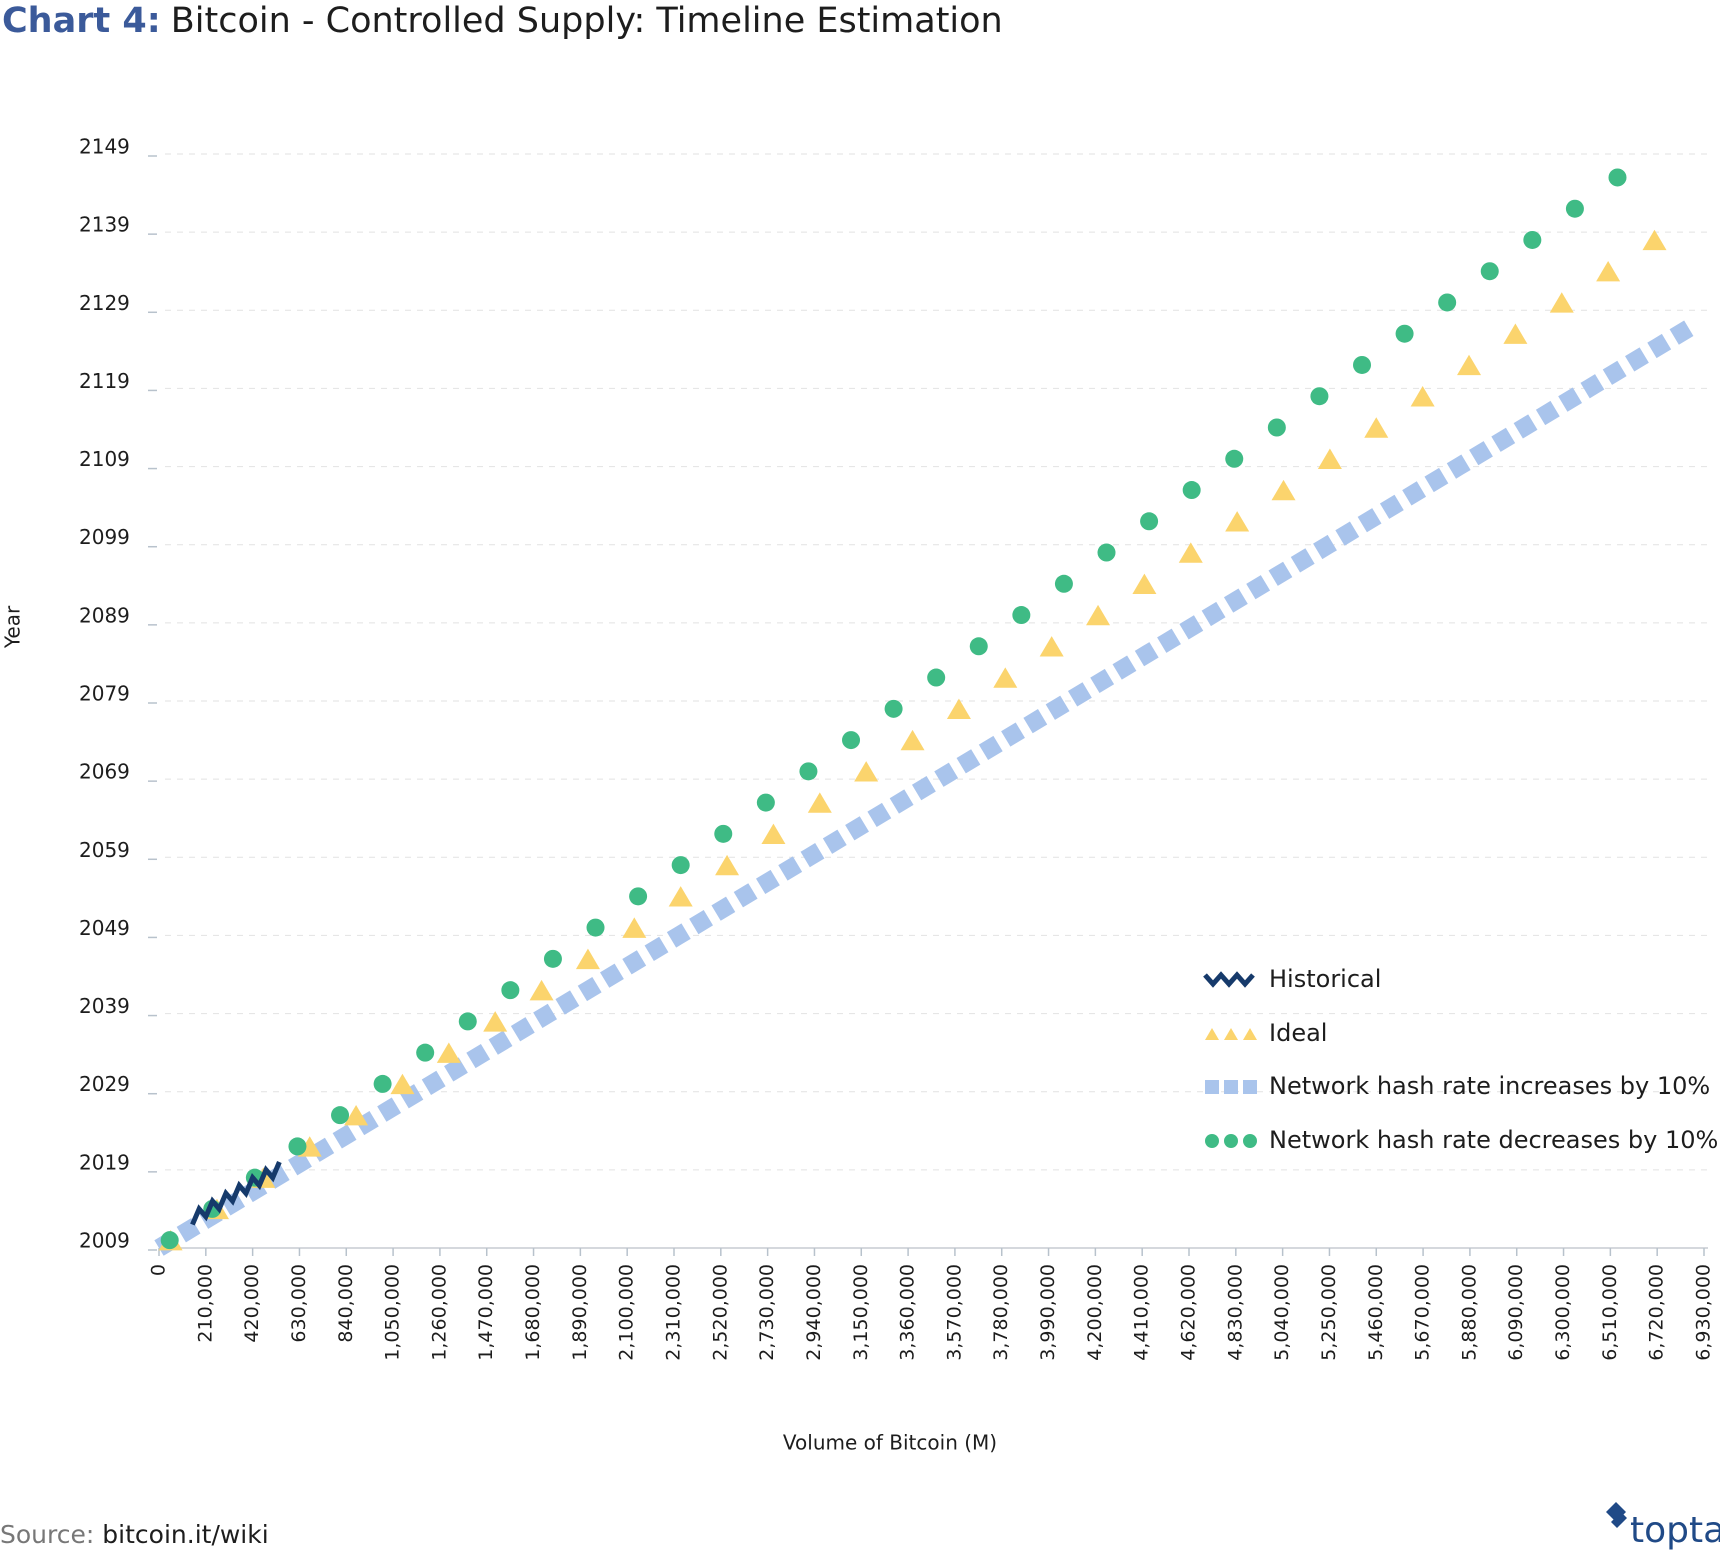 This screenshot has width=1720, height=1552. I want to click on legend-item: Ideal, so click(1266, 1033).